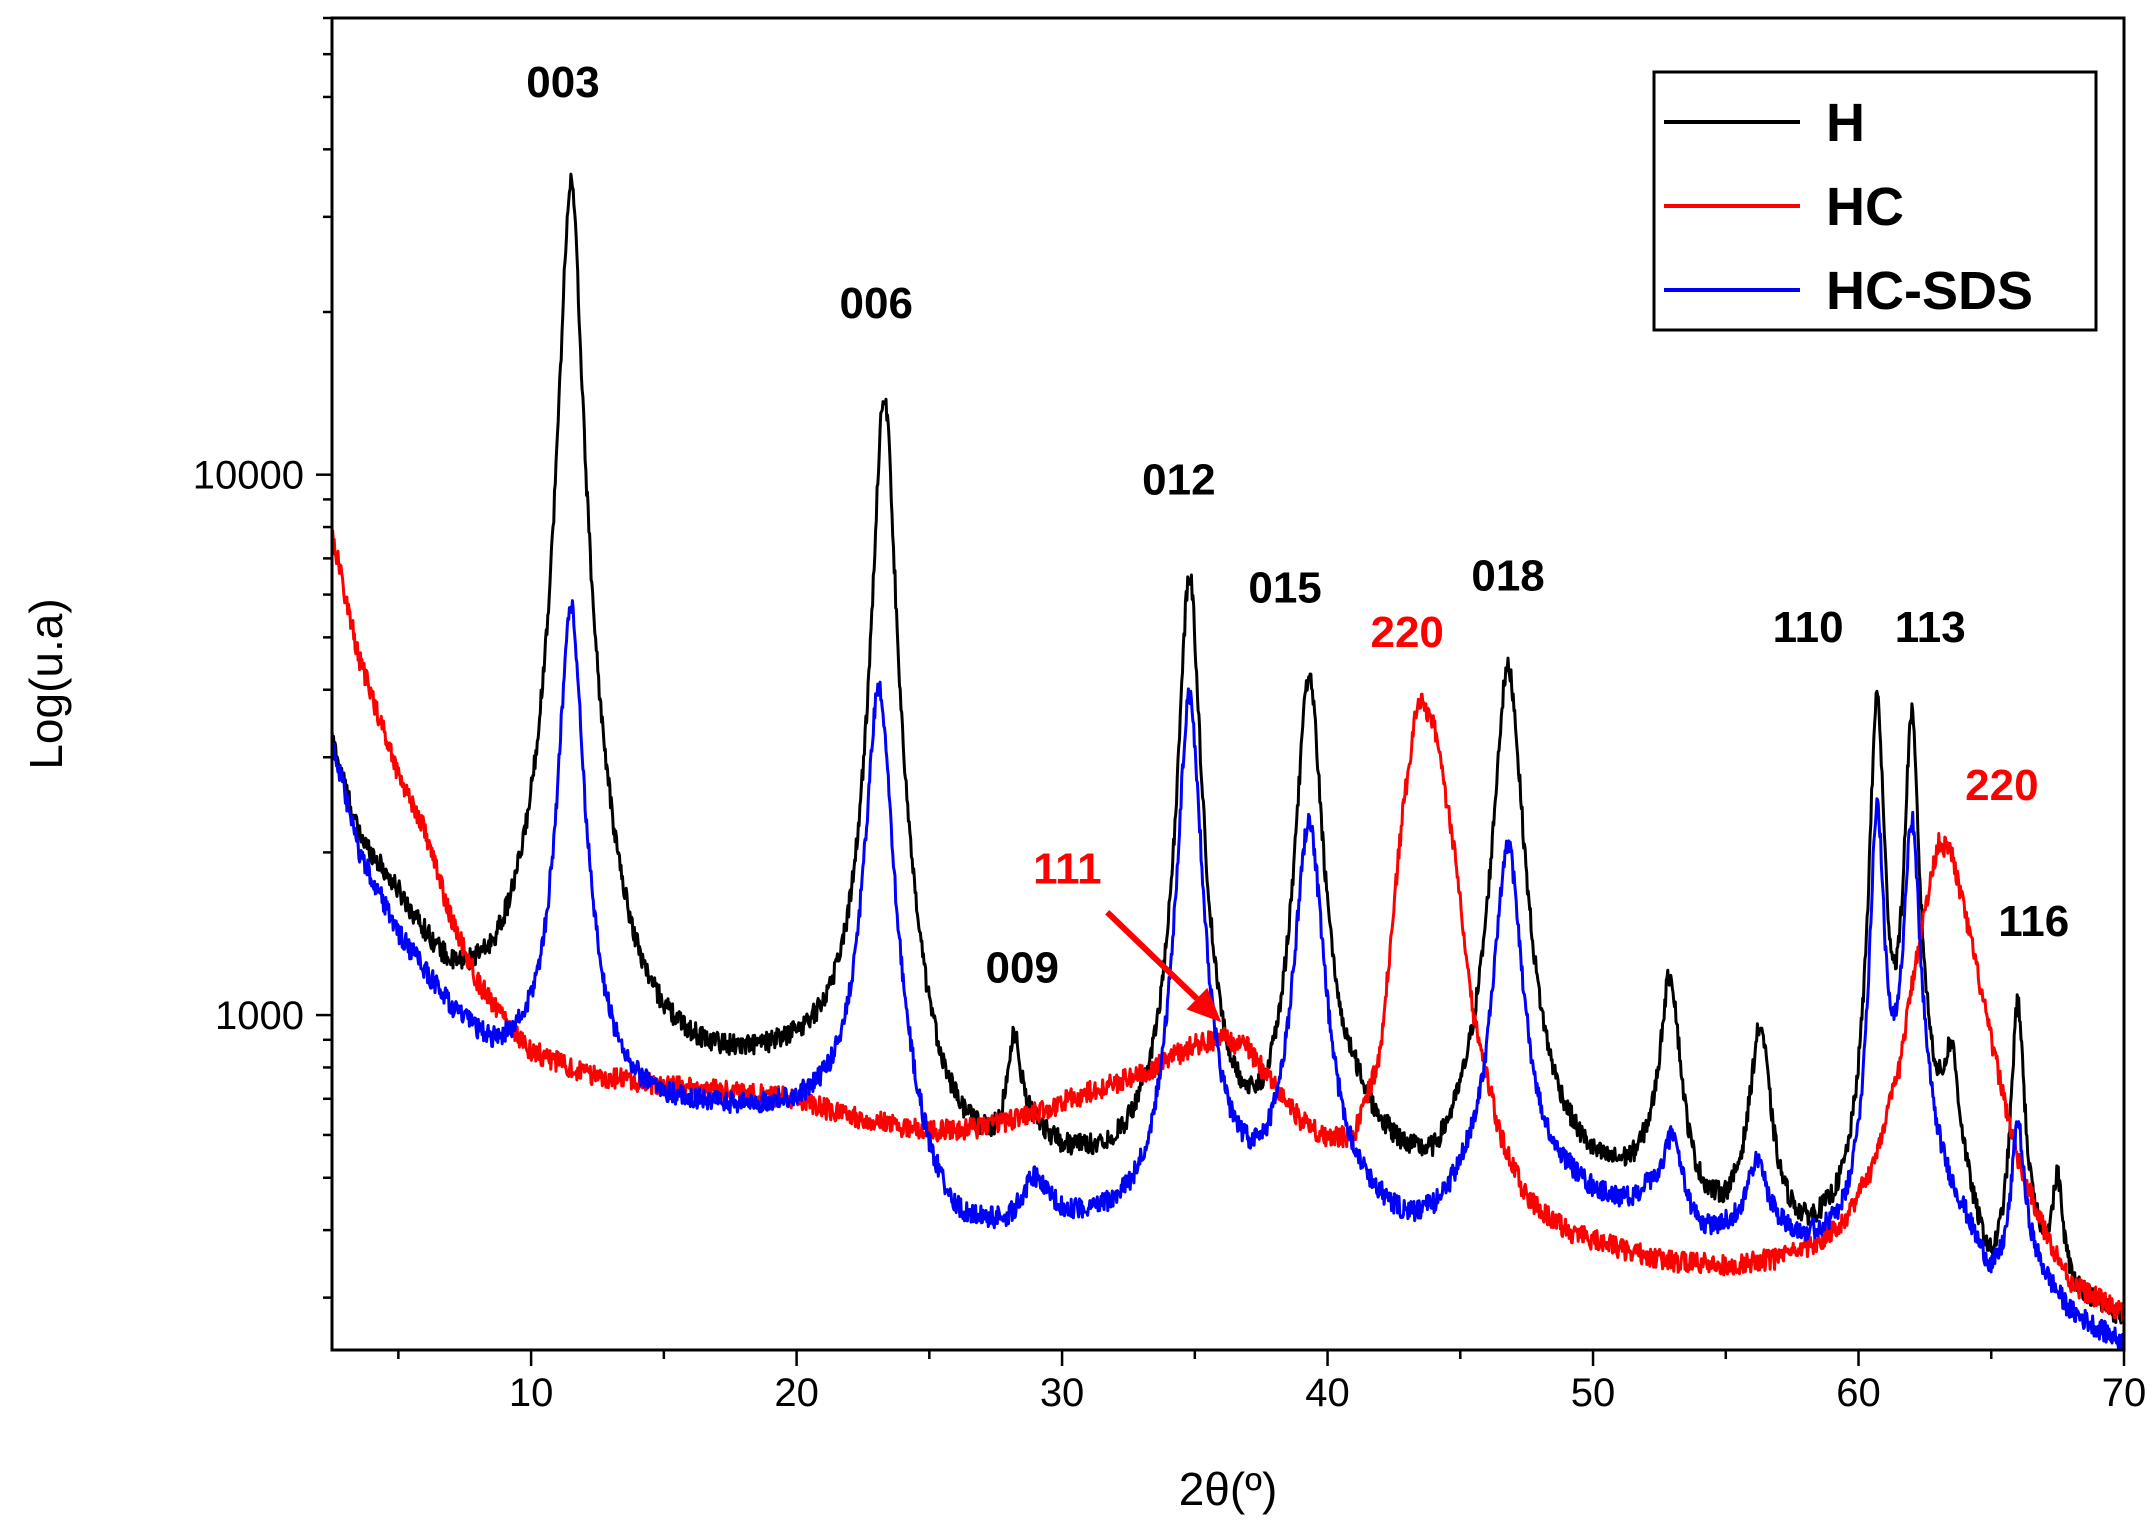 Image resolution: width=2153 pixels, height=1536 pixels. I want to click on y-tick-label: 1000, so click(259, 1016).